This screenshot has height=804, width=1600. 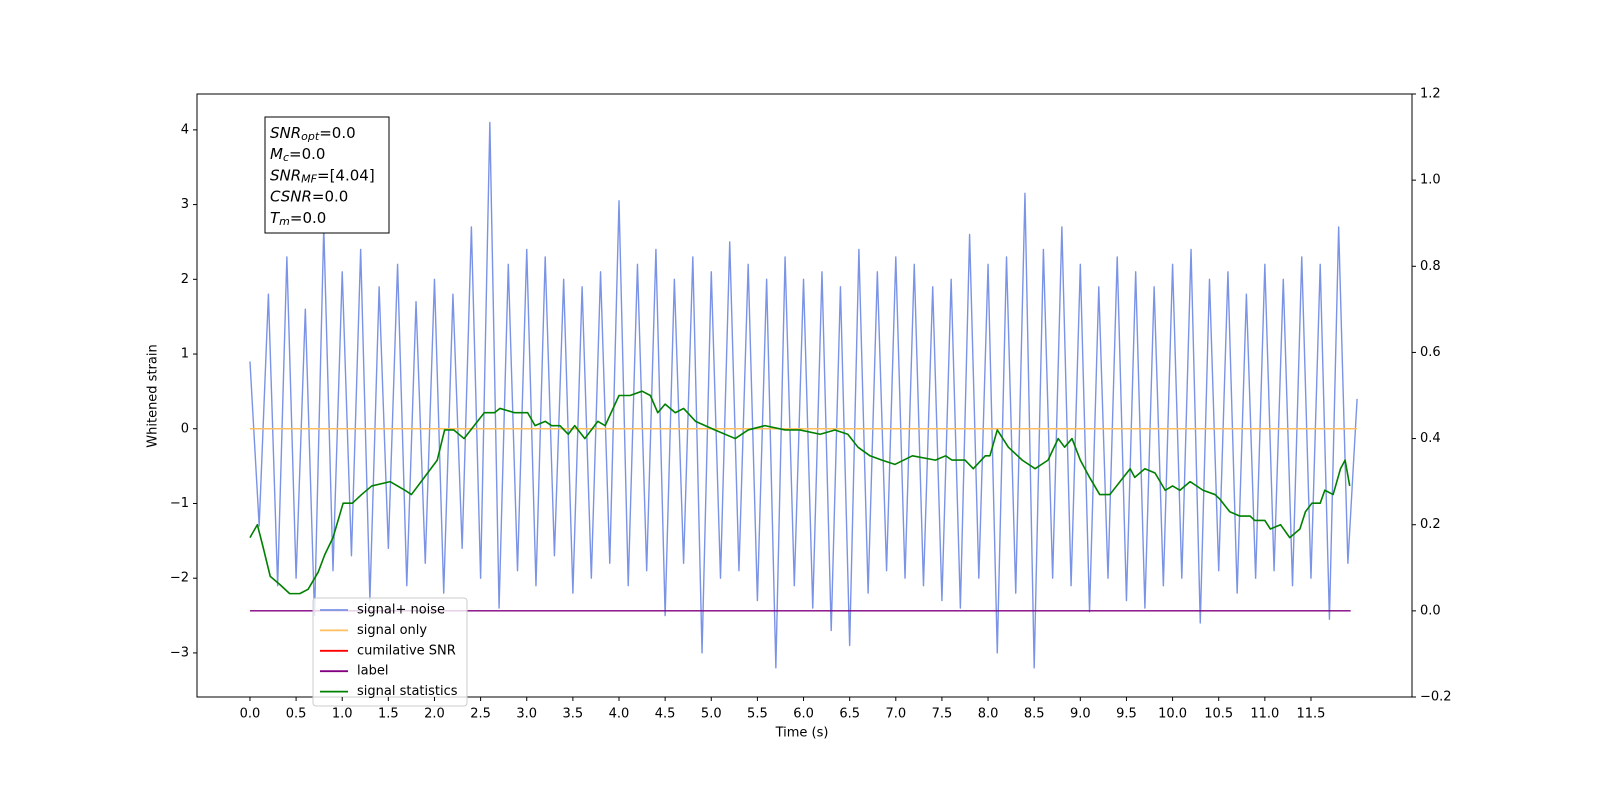 What do you see at coordinates (1430, 610) in the screenshot?
I see `y2-tick-label: 0.0` at bounding box center [1430, 610].